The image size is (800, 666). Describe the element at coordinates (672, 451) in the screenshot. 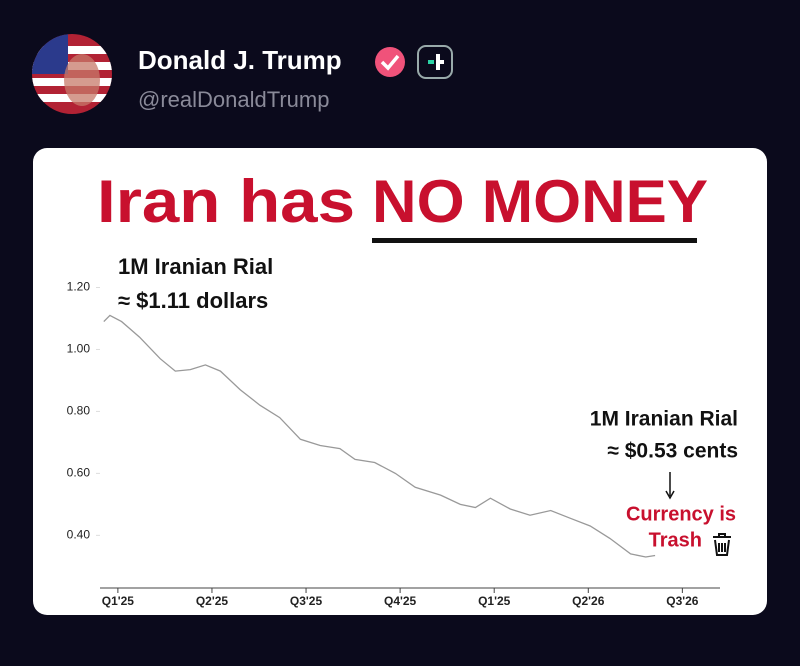

I see `annotation: ≈ $0.53 cents` at that location.